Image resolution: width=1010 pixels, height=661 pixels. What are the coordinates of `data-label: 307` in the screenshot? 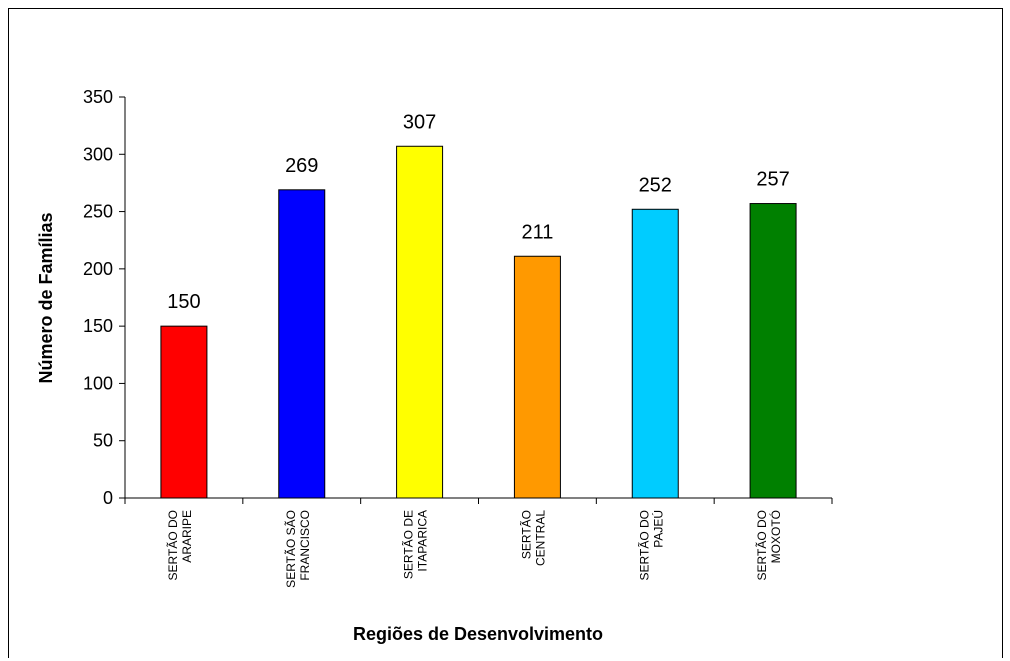 It's located at (419, 122).